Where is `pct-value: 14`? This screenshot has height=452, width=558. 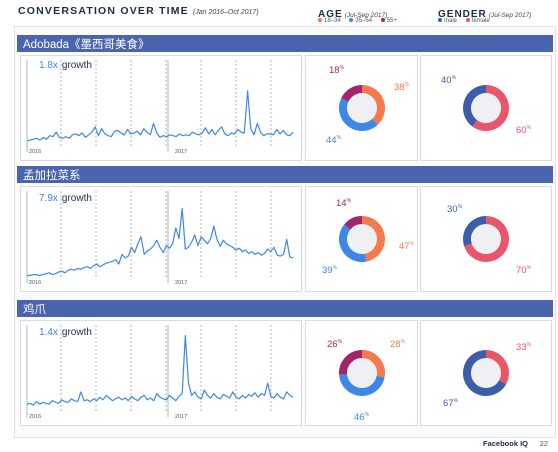
pct-value: 14 is located at coordinates (341, 203).